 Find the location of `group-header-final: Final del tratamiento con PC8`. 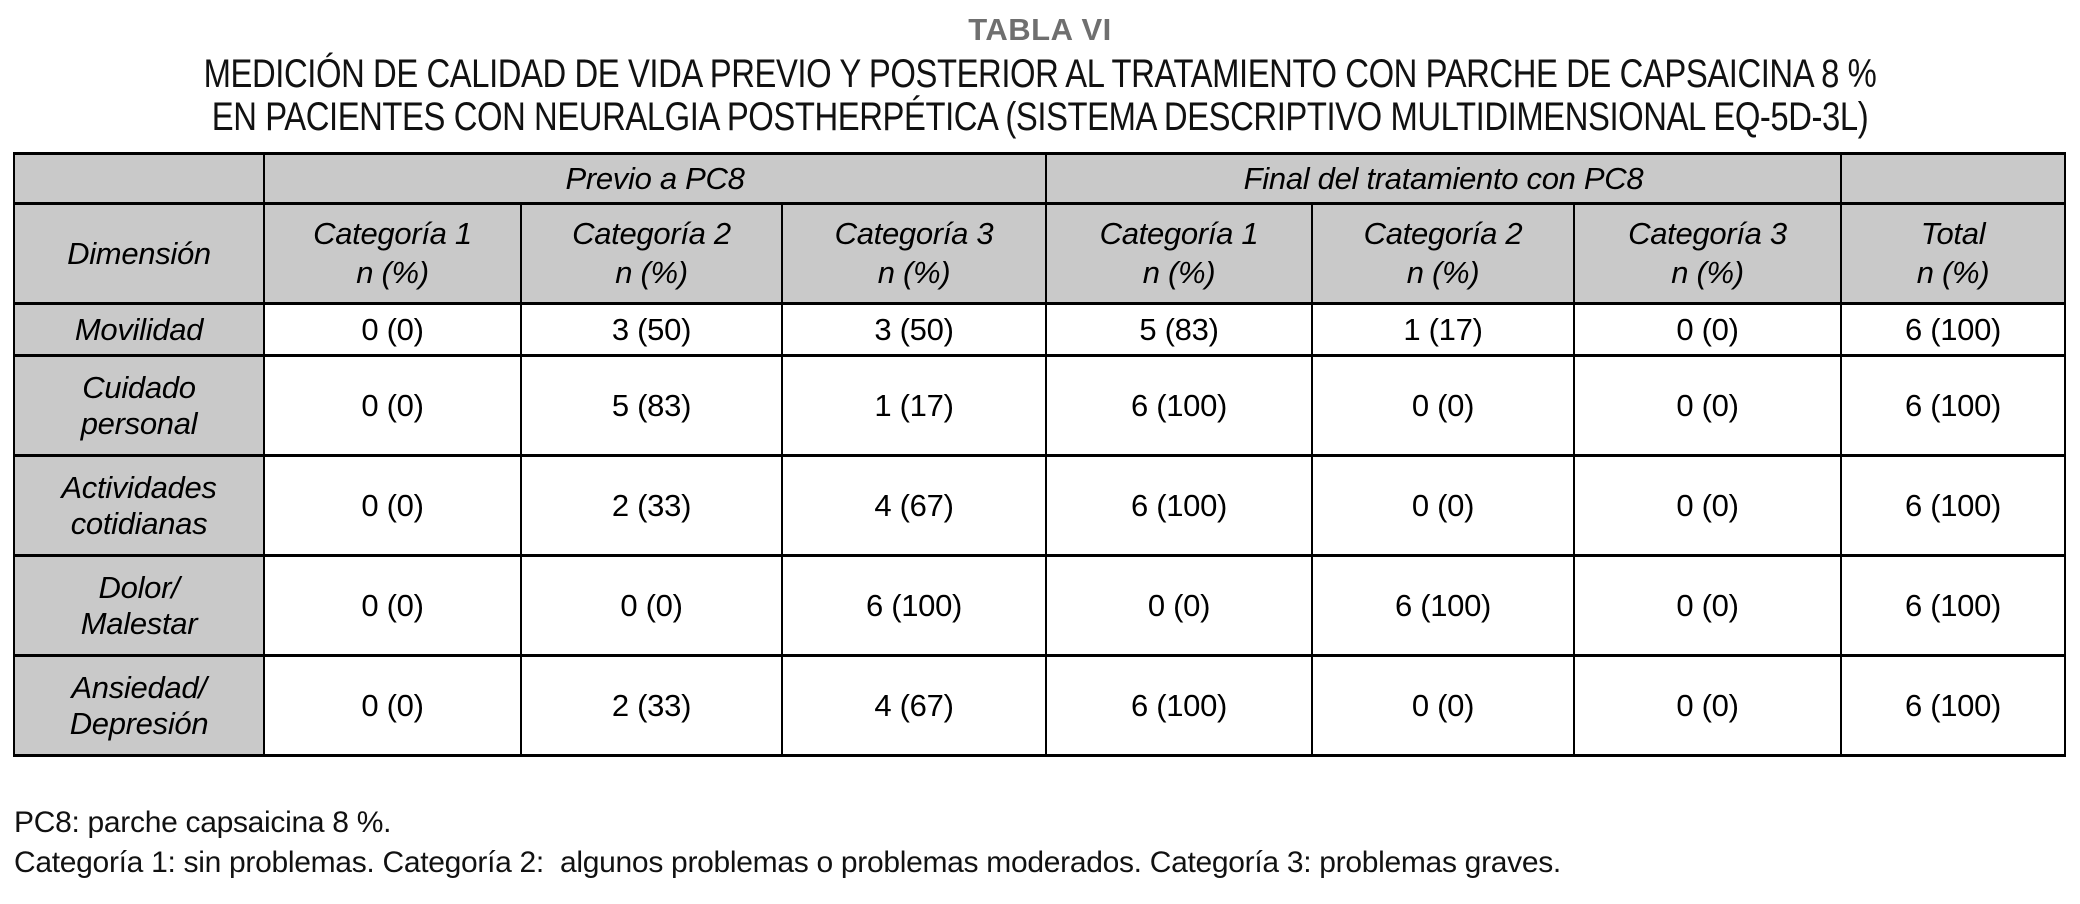

group-header-final: Final del tratamiento con PC8 is located at coordinates (1443, 178).